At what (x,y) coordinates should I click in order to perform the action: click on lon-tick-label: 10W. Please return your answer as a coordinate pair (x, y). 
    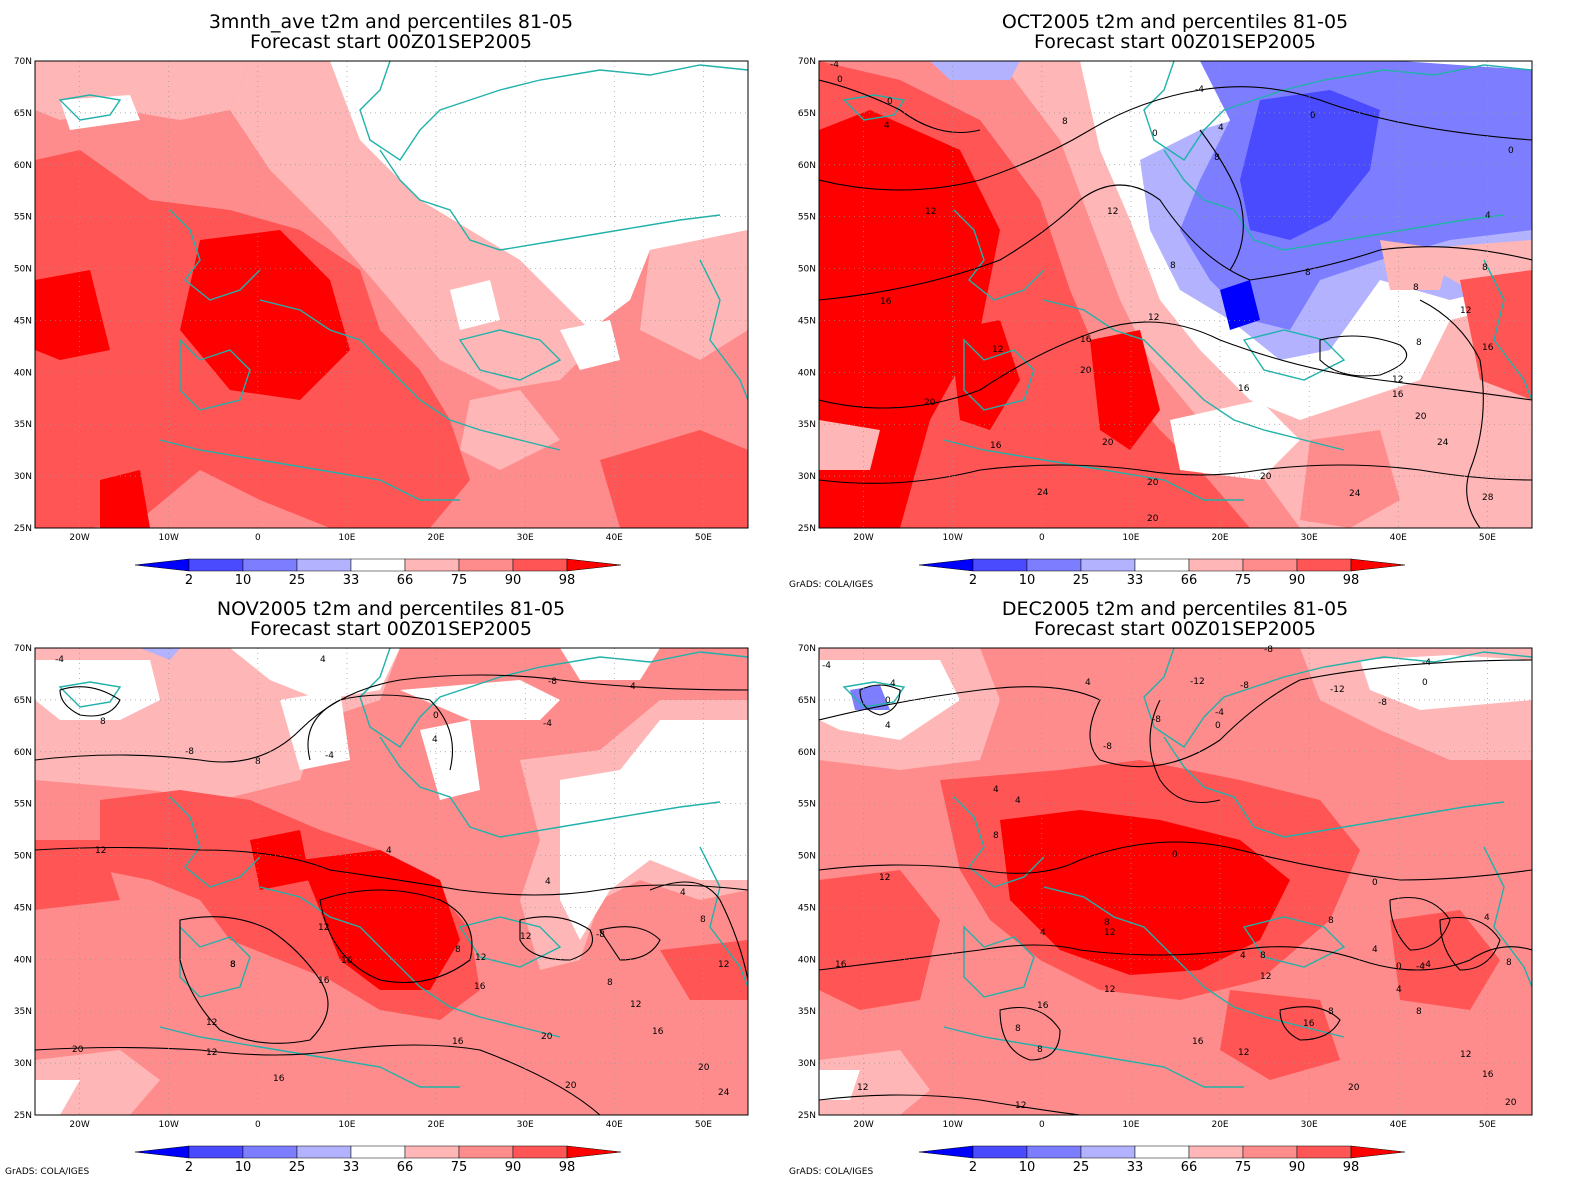
    Looking at the image, I should click on (169, 538).